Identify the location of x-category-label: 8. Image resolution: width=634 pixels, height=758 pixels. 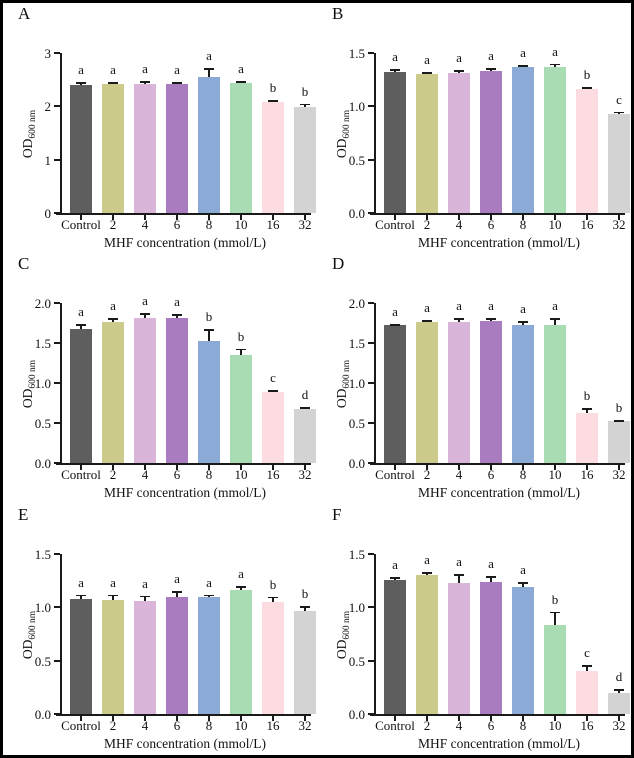
(209, 725).